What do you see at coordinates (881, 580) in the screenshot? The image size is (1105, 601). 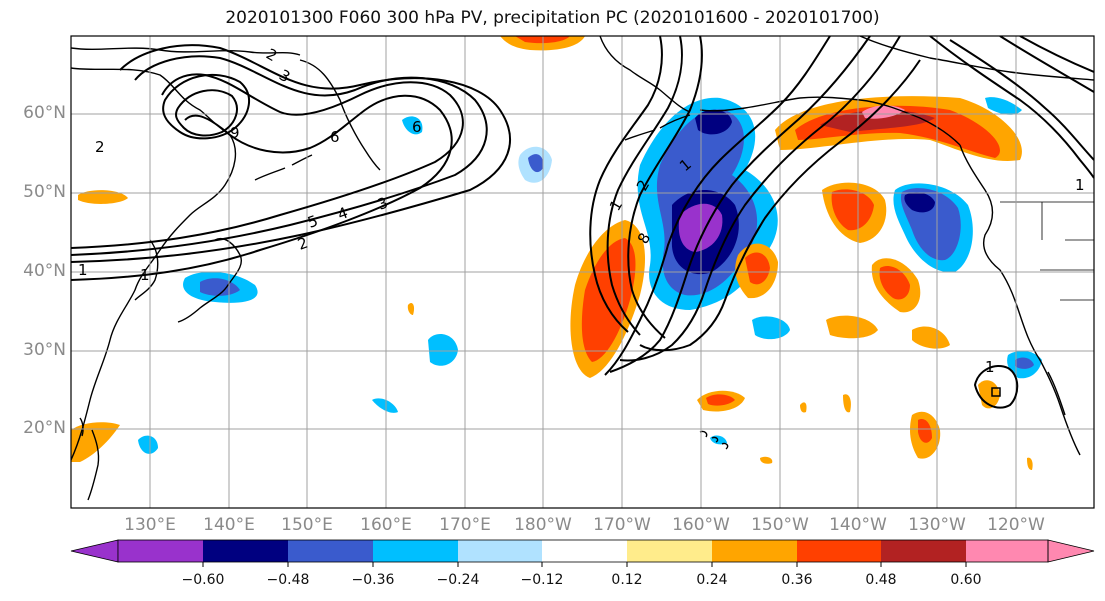 I see `colorbar-tick-label: 0.48` at bounding box center [881, 580].